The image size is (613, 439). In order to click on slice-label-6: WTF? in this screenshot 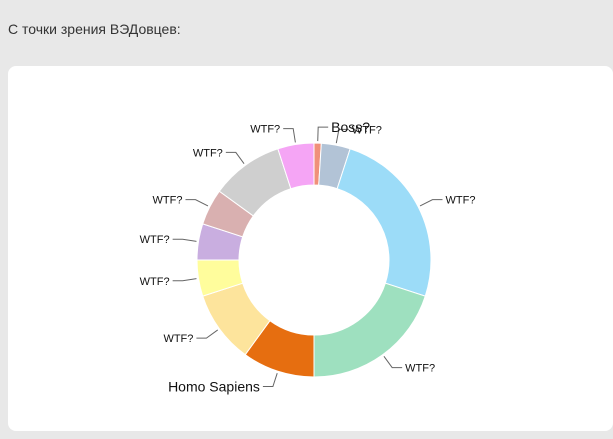, I will do `click(155, 282)`.